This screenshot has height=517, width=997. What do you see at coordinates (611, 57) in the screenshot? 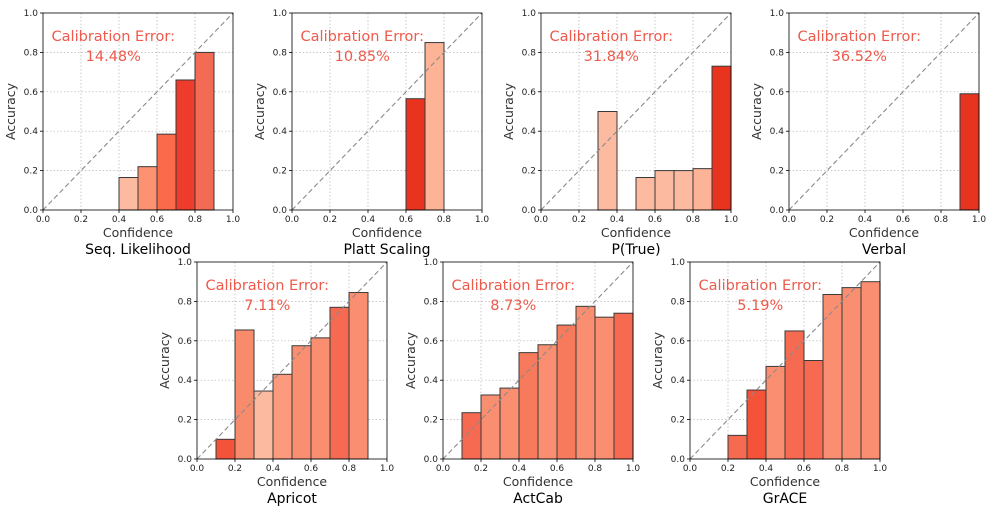
I see `calibration-error-value: 31.84%` at bounding box center [611, 57].